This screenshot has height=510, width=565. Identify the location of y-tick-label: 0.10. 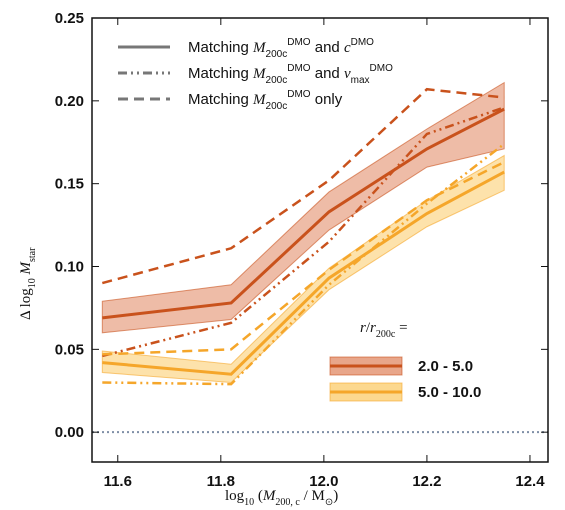
(69, 267).